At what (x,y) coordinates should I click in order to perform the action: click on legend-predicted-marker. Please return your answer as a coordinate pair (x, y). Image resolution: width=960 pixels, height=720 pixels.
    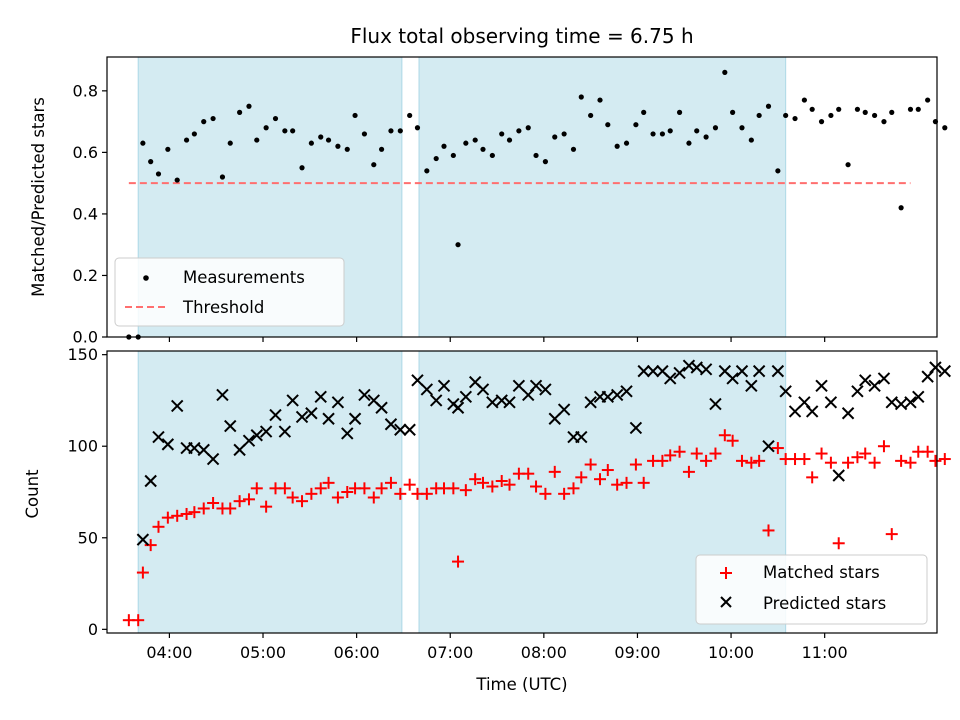
    Looking at the image, I should click on (726, 602).